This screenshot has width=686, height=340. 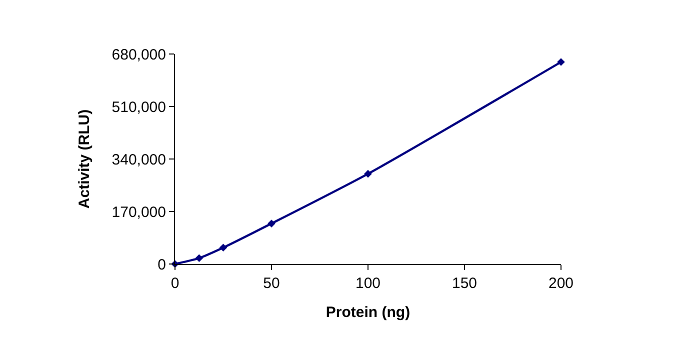 What do you see at coordinates (465, 283) in the screenshot?
I see `x-tick-label: 150` at bounding box center [465, 283].